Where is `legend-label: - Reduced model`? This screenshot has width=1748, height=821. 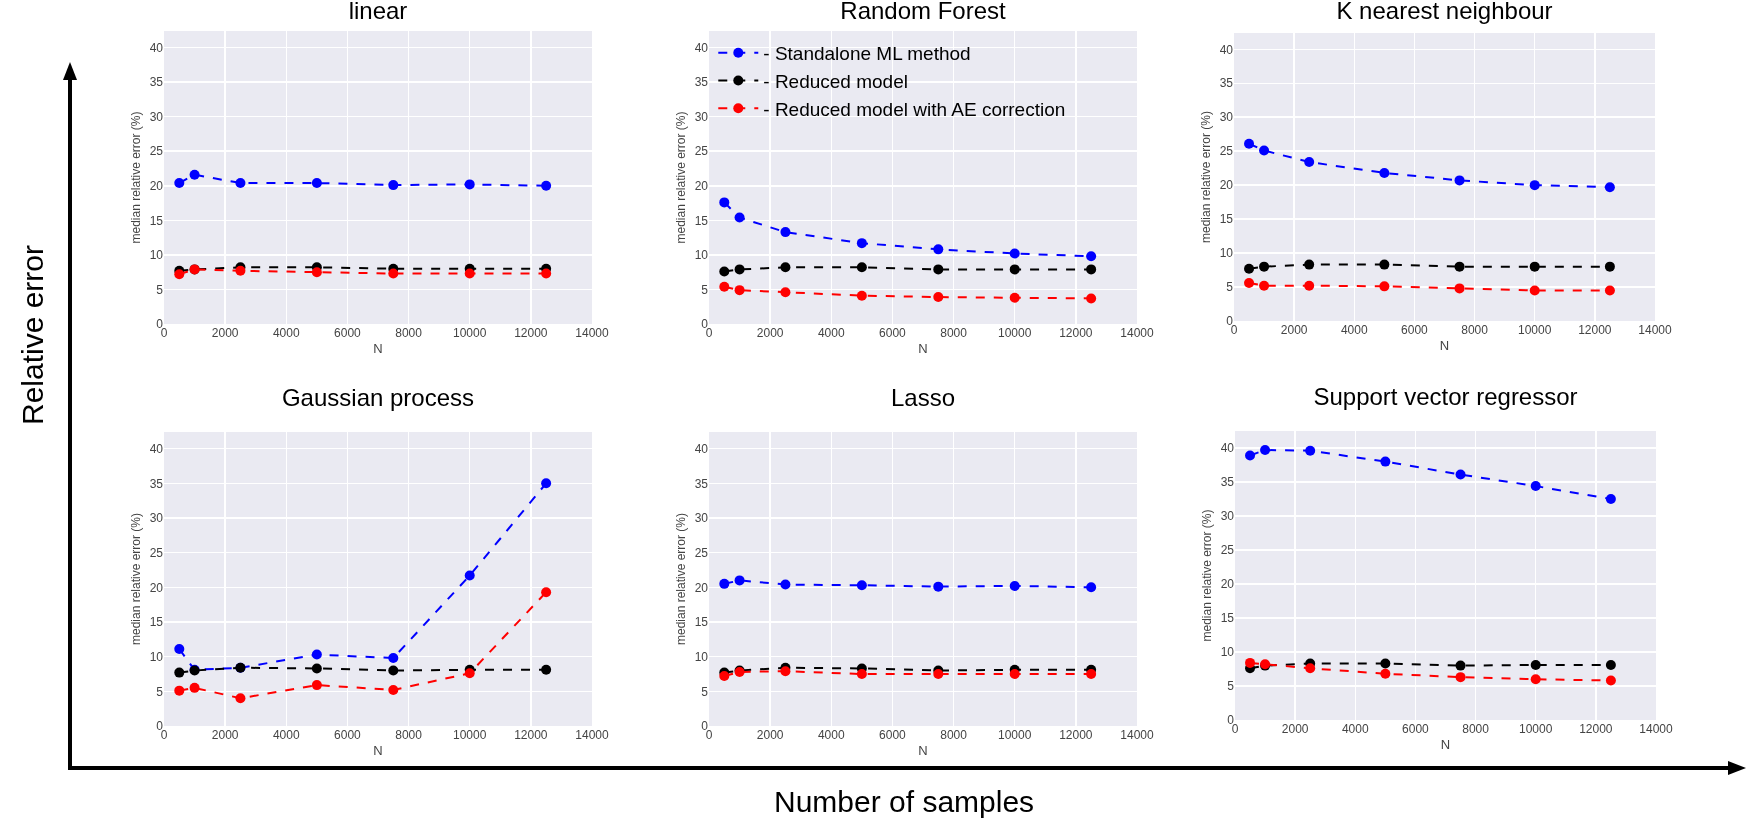 legend-label: - Reduced model is located at coordinates (835, 81).